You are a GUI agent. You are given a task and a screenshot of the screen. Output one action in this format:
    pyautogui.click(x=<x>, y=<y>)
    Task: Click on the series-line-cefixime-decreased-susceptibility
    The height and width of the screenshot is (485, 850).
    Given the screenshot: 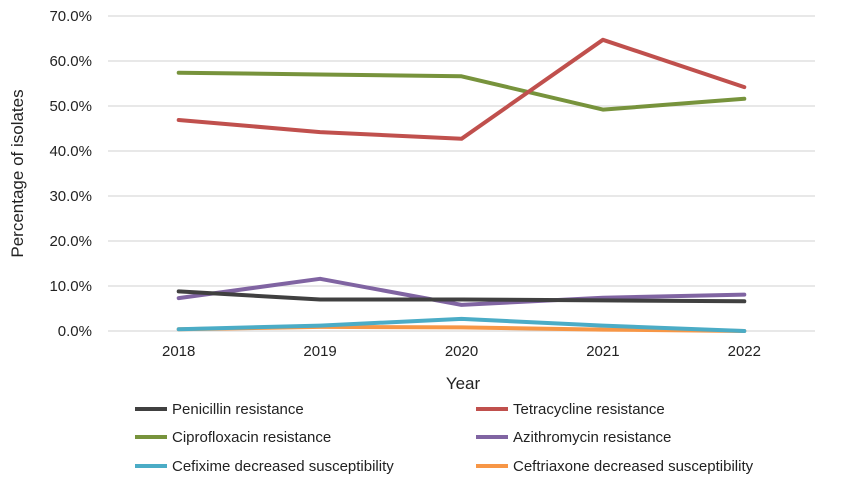 What is the action you would take?
    pyautogui.click(x=461, y=324)
    